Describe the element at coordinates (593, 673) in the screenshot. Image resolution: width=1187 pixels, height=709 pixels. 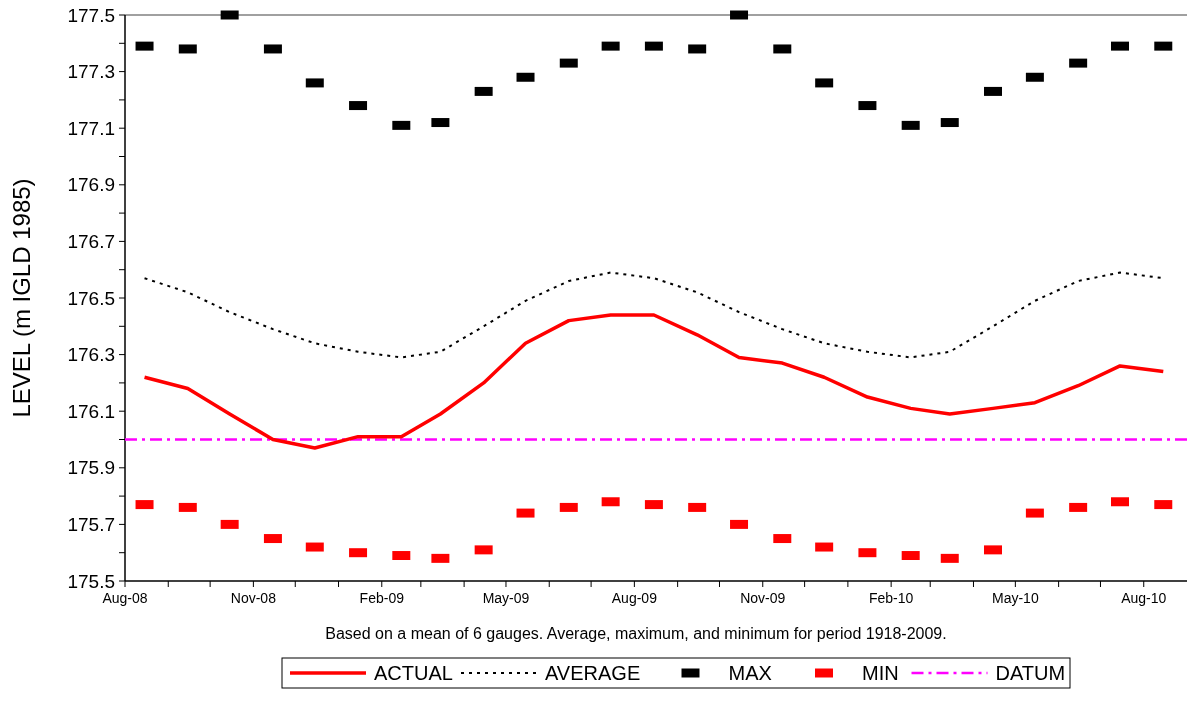
I see `legend-label: AVERAGE` at that location.